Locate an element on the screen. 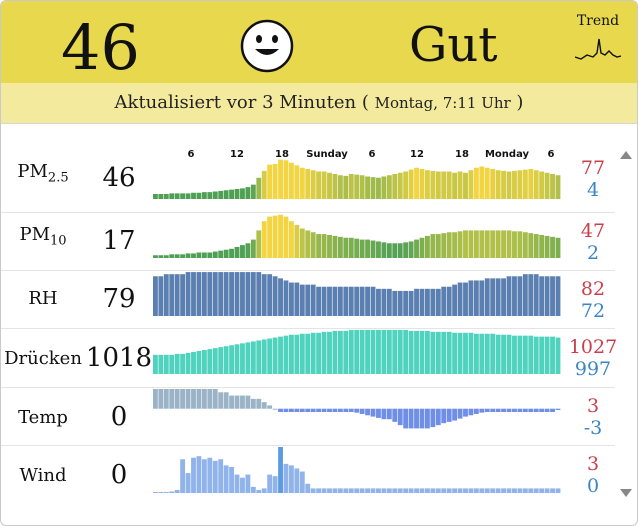 This screenshot has width=638, height=526. updated-time: Montag, 7:11 Uhr is located at coordinates (442, 103).